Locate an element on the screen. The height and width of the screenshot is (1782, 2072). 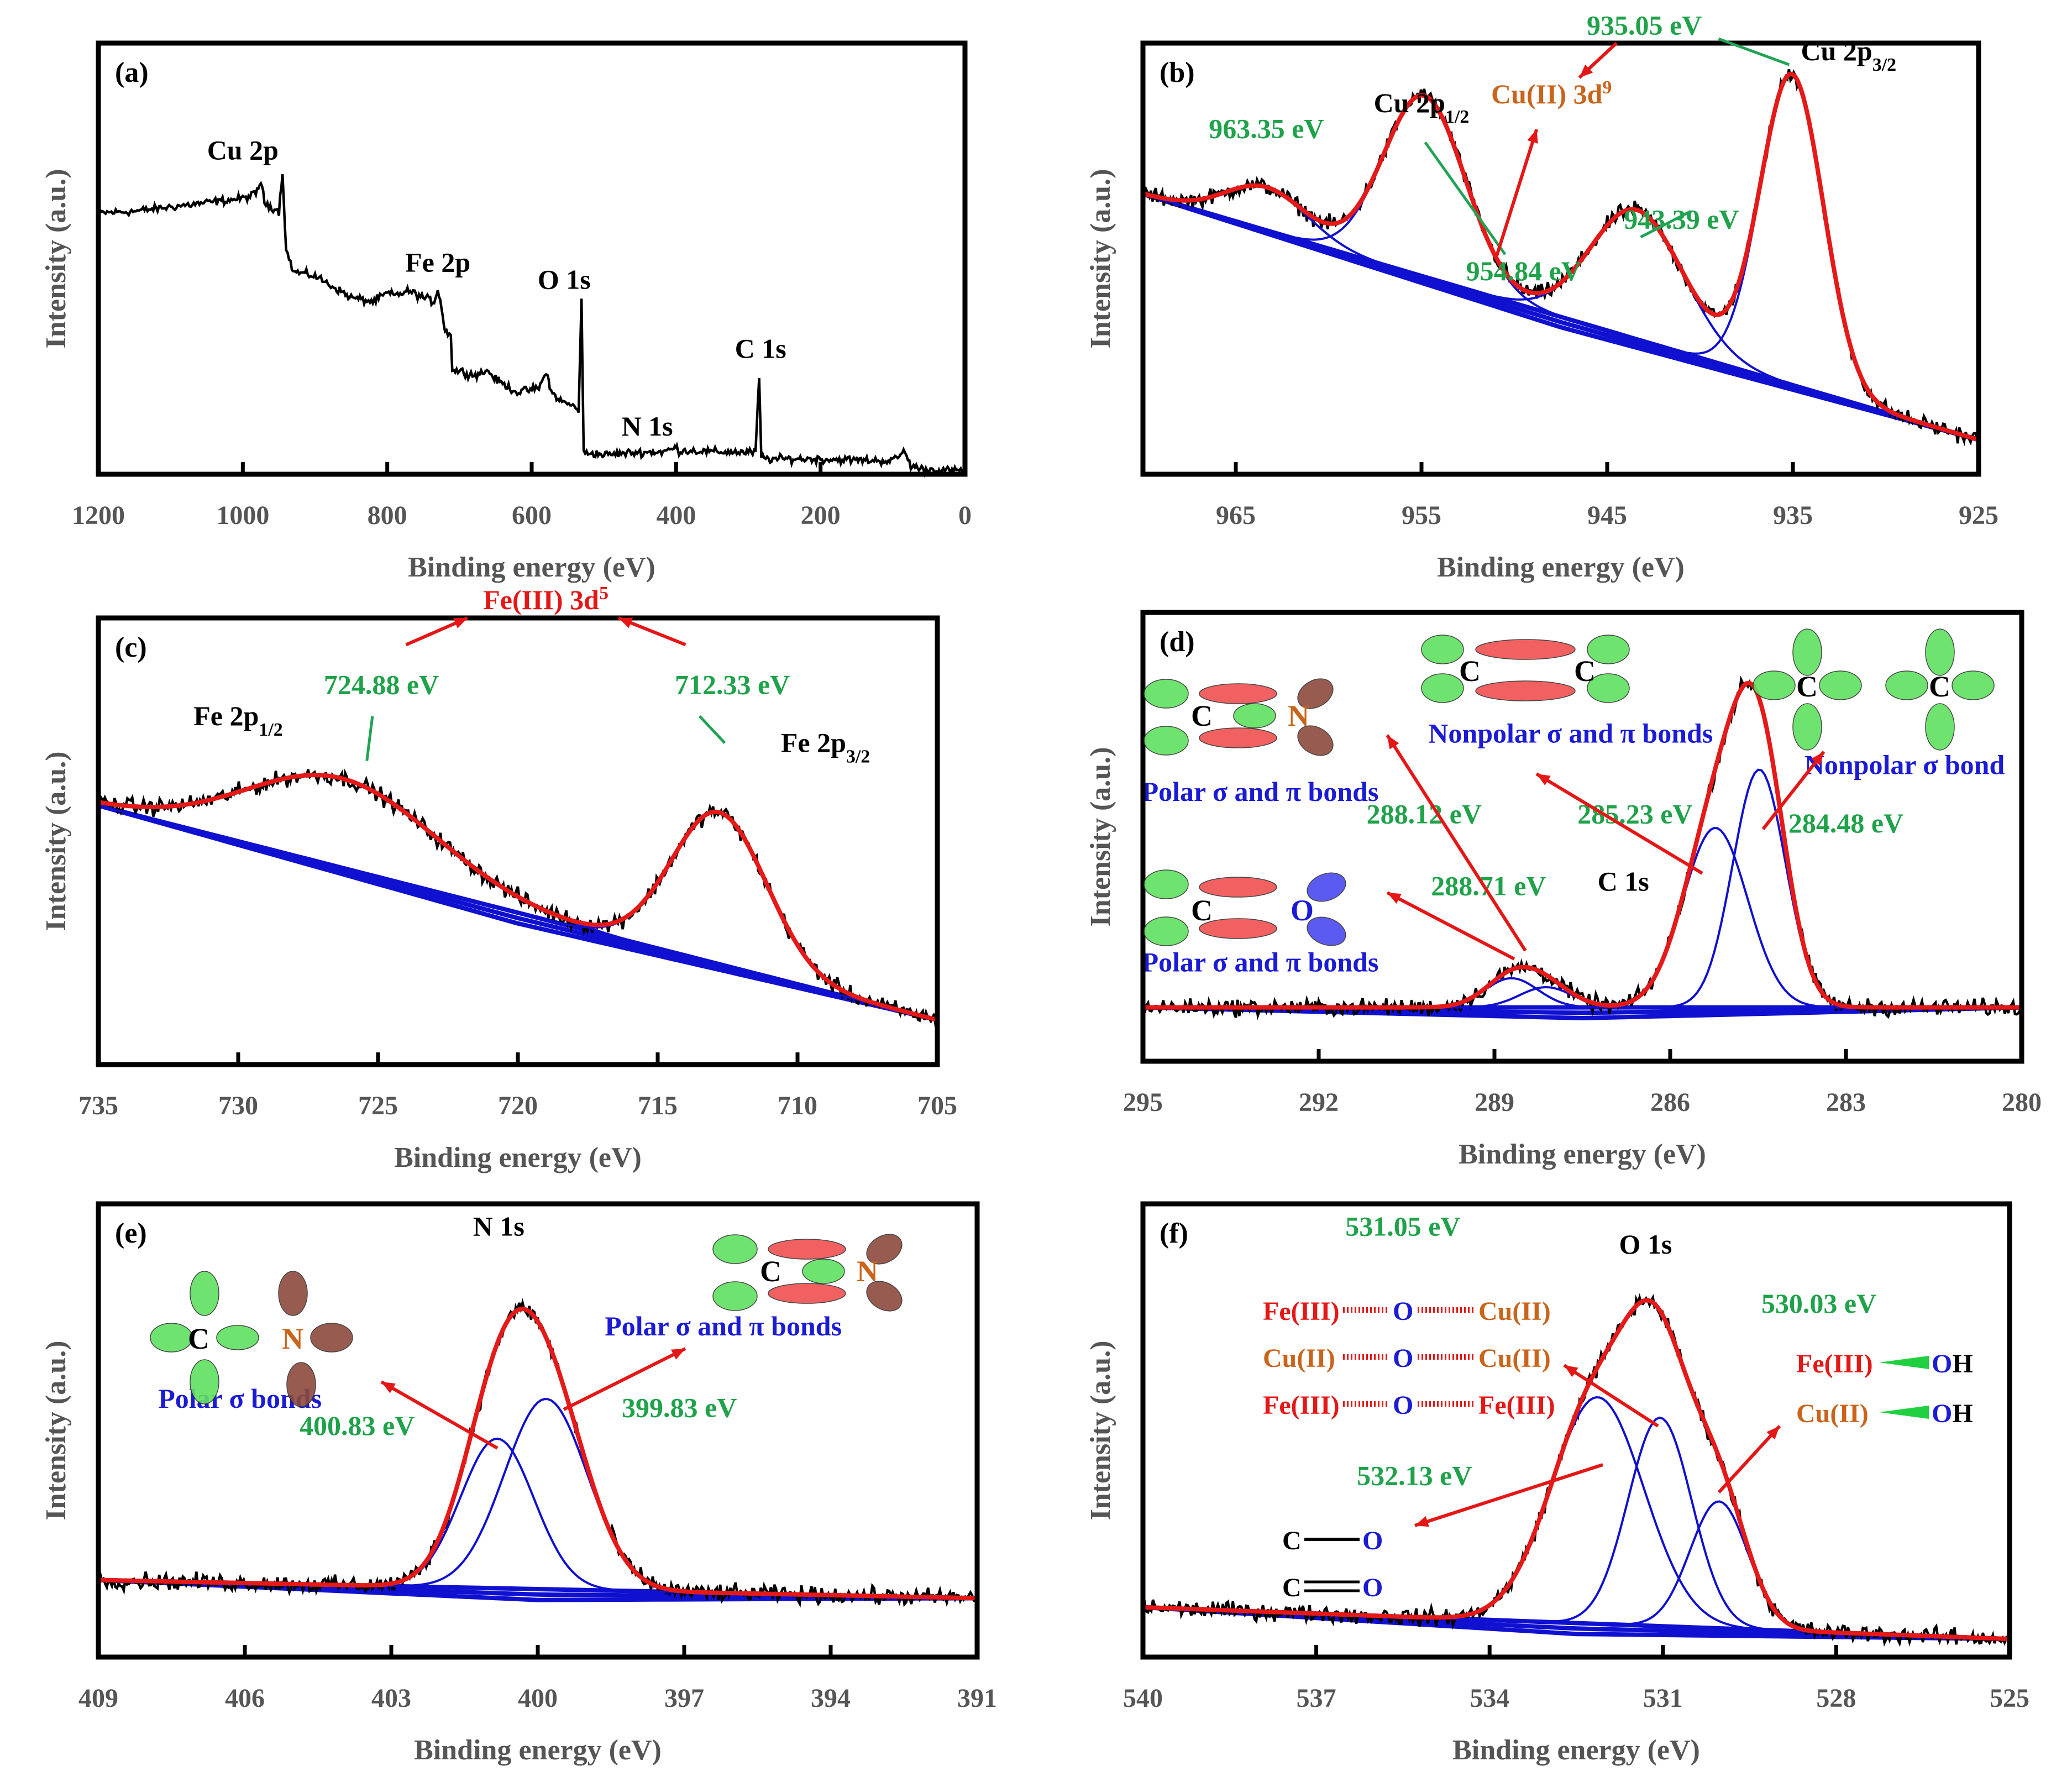
bond-left-label: Cu(II) is located at coordinates (1299, 1358).